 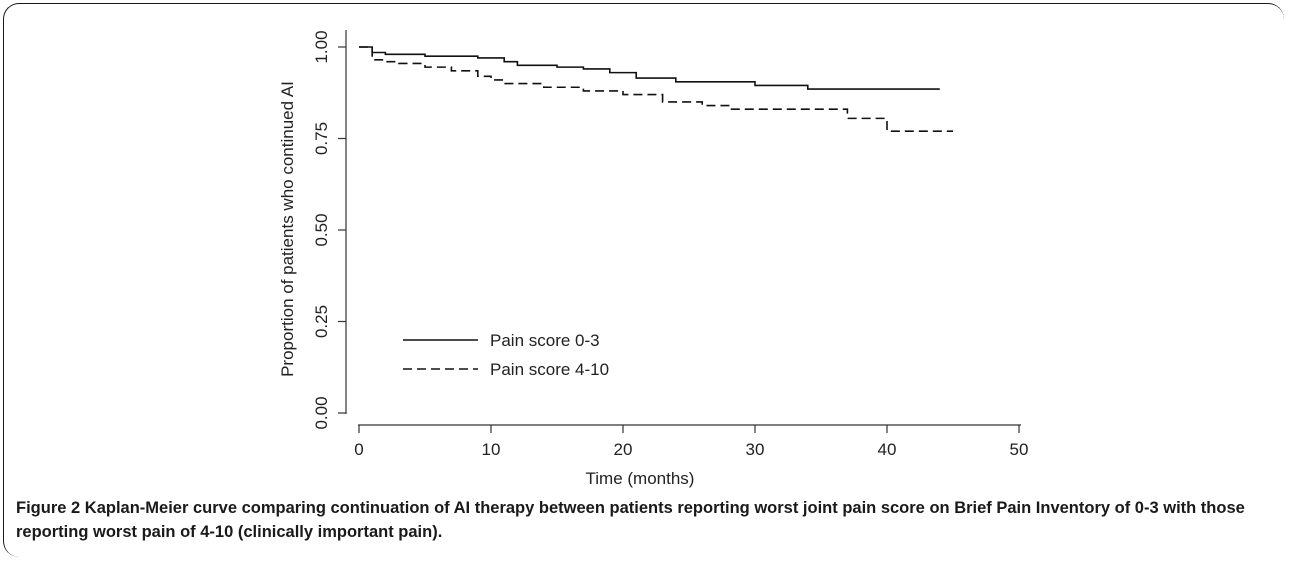 I want to click on legend-label-2: Pain score 4-10, so click(x=549, y=369).